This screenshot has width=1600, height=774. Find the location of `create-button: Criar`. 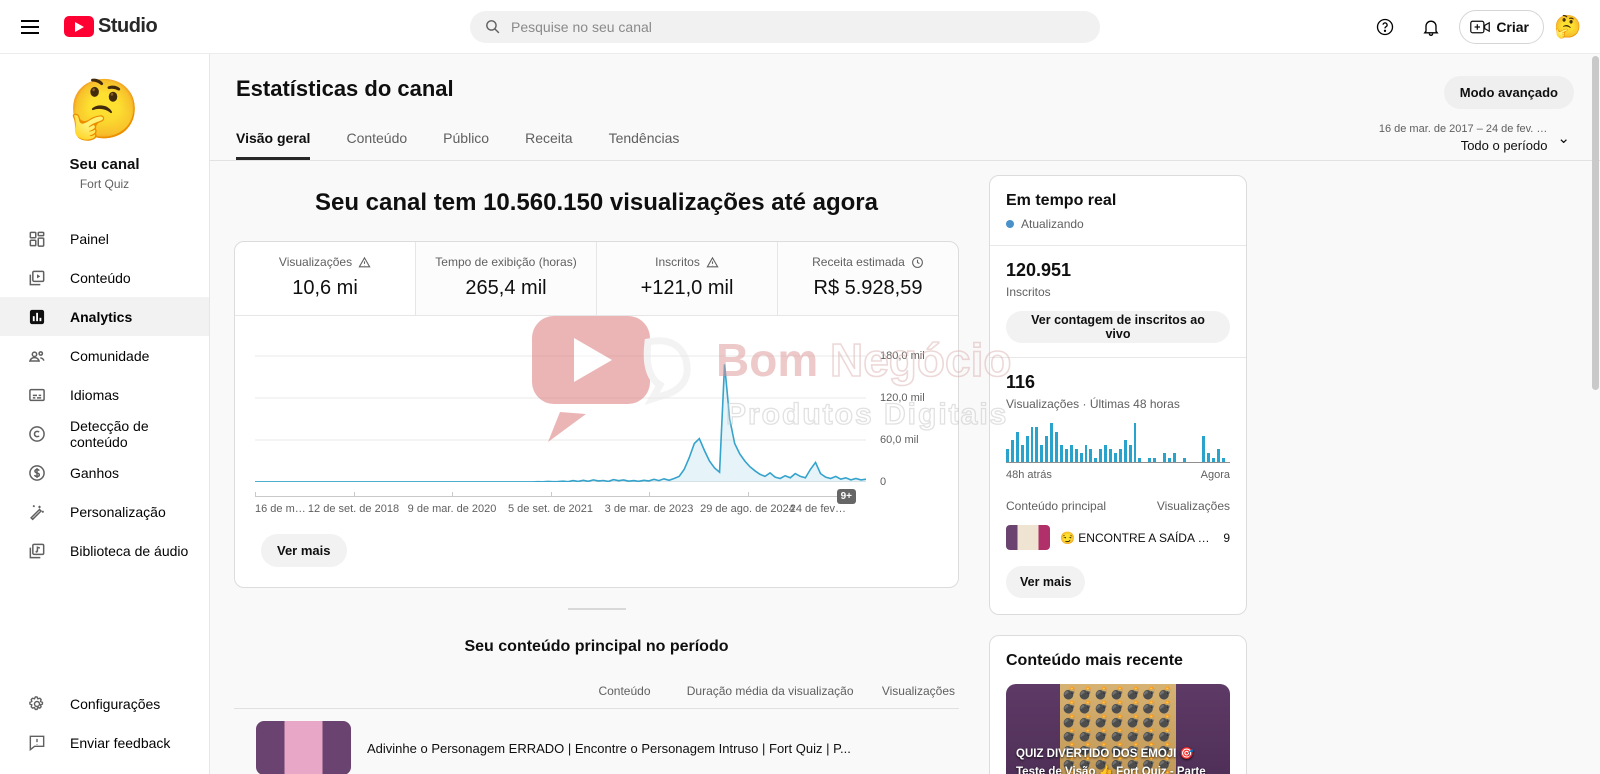

create-button: Criar is located at coordinates (1501, 26).